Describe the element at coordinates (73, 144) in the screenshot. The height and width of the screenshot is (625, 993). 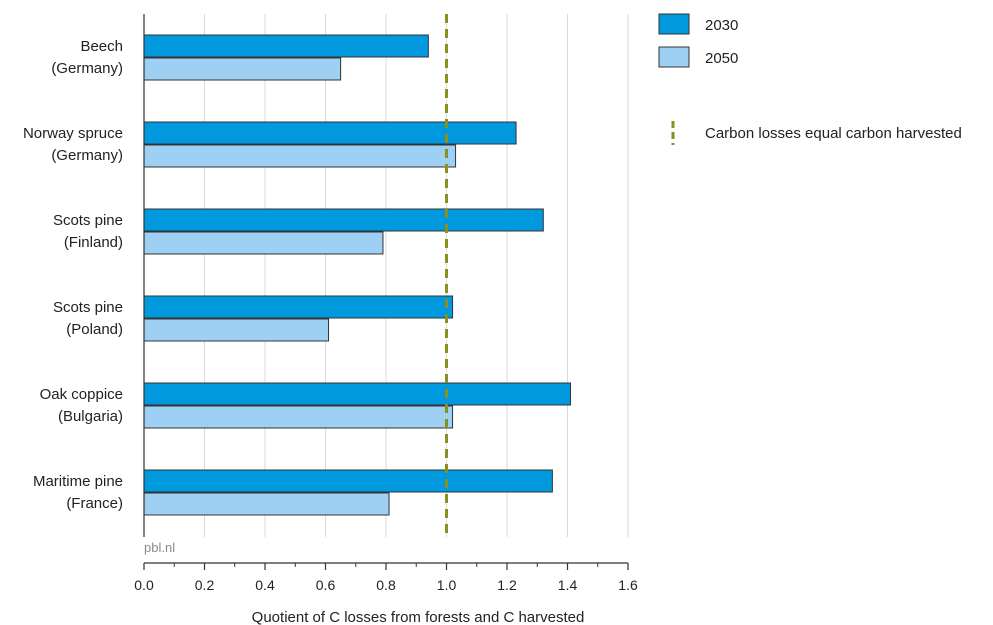
I see `category-label: Norway spruce (Germany)` at that location.